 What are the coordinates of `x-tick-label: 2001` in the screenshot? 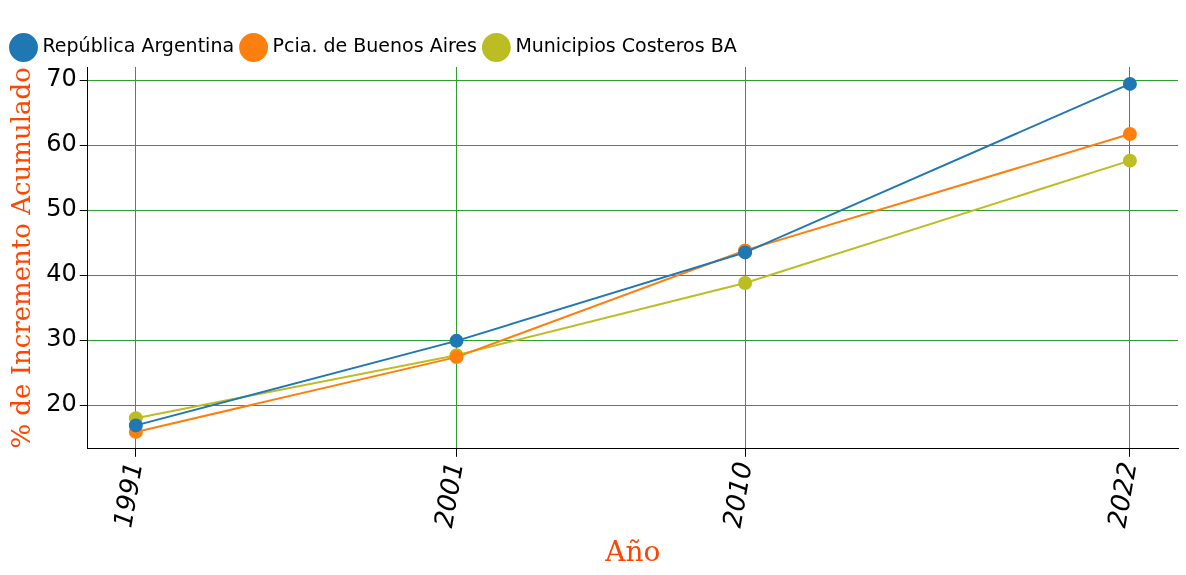 It's located at (449, 494).